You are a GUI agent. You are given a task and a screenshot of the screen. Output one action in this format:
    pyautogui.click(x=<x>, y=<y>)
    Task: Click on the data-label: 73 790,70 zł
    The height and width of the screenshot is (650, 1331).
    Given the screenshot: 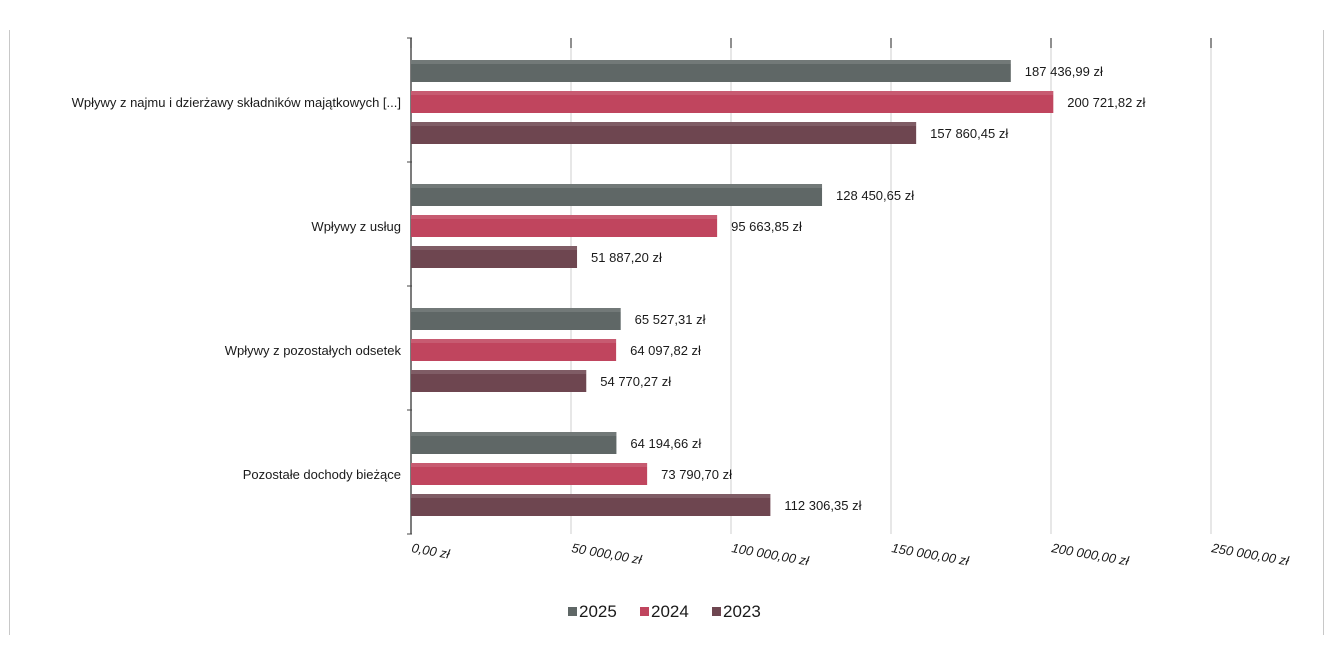 What is the action you would take?
    pyautogui.click(x=696, y=474)
    